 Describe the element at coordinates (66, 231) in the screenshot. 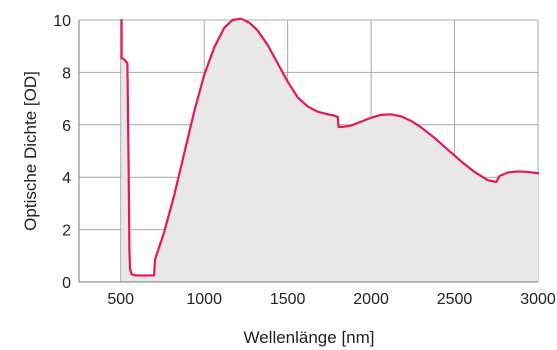

I see `y-tick-label: 2` at that location.